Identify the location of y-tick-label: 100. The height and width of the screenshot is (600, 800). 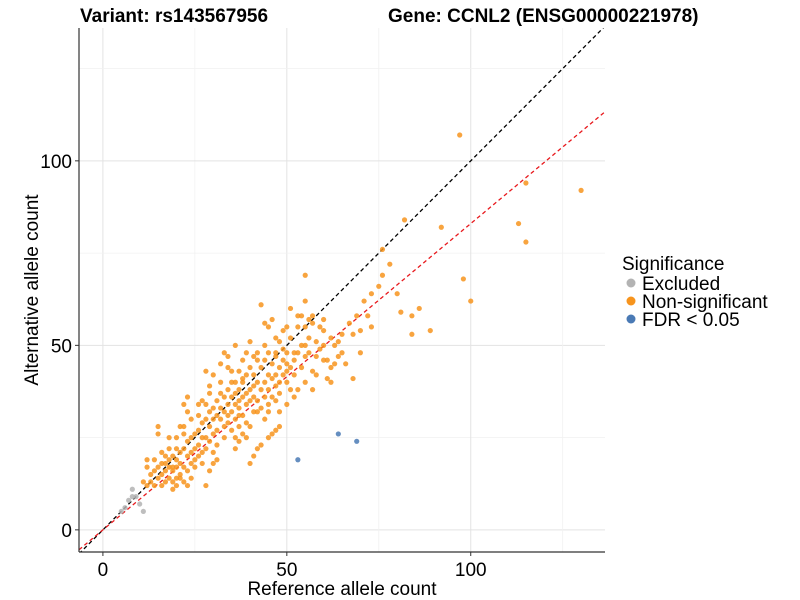
(56, 162).